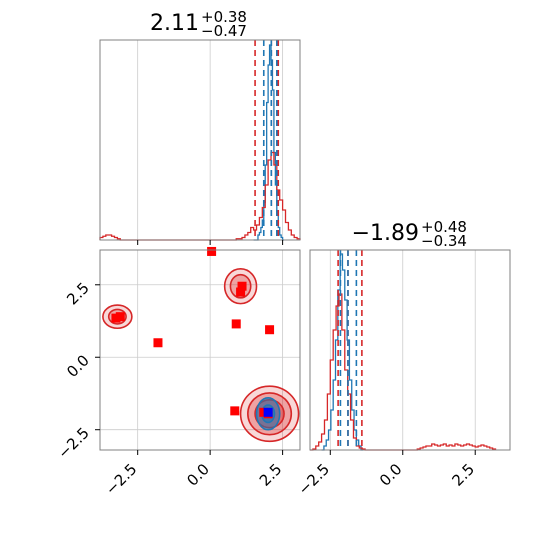 The image size is (550, 550). I want to click on title-value: 2.11, so click(174, 23).